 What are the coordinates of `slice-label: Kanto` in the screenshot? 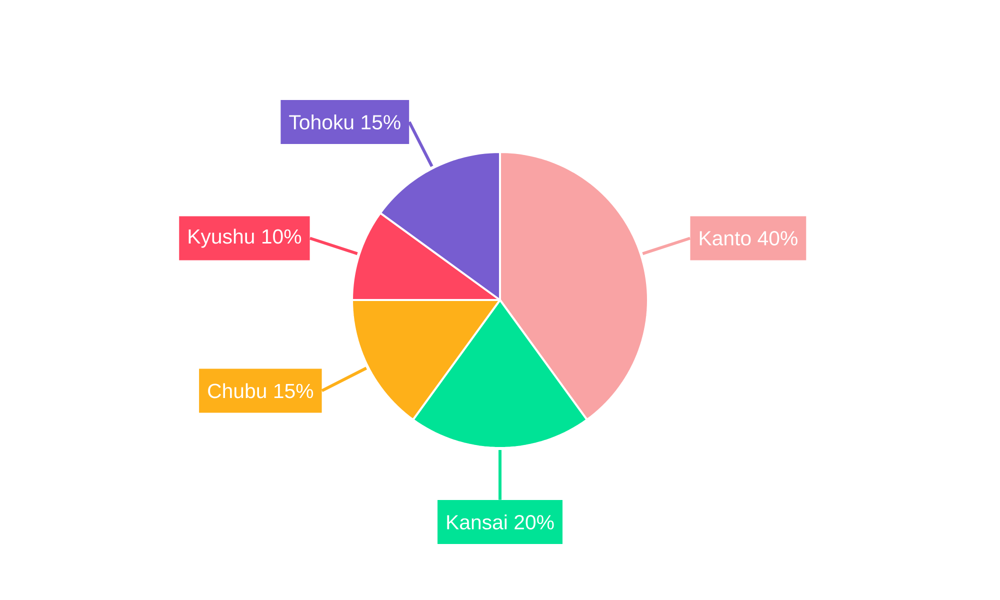 It's located at (725, 238).